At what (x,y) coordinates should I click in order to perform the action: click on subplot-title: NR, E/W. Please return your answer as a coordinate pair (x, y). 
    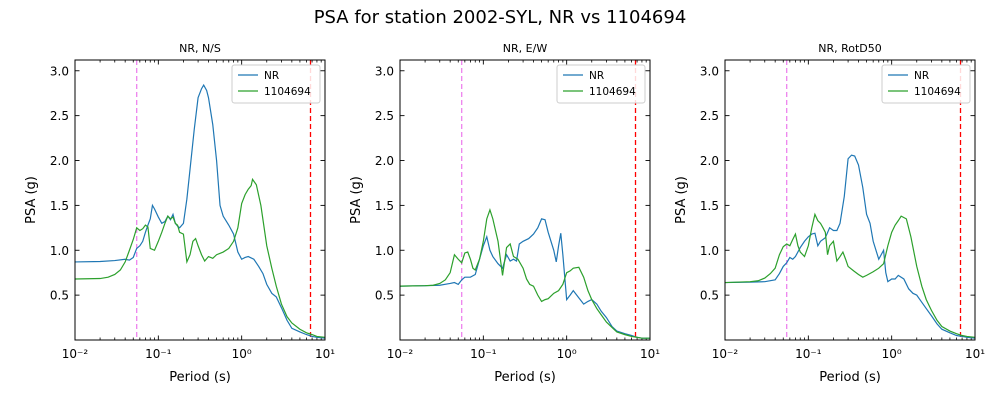
    Looking at the image, I should click on (525, 48).